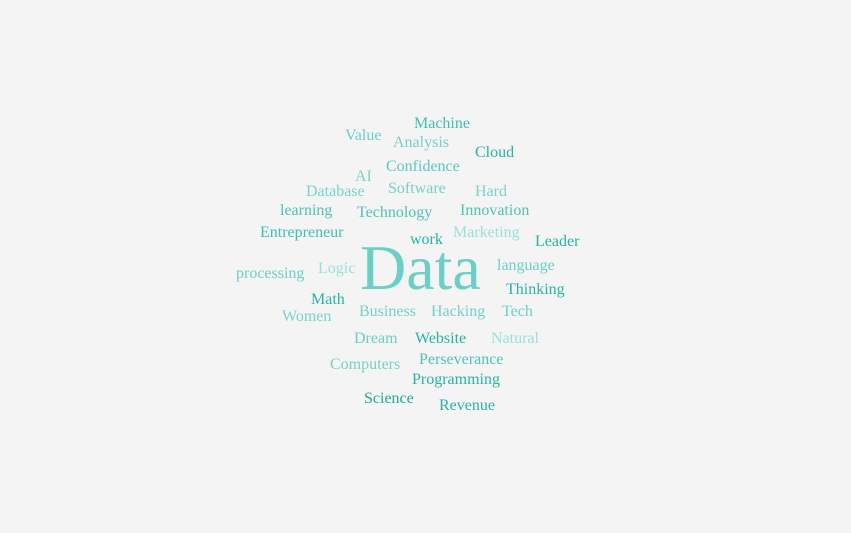 The image size is (851, 533). I want to click on word-women: Women, so click(307, 316).